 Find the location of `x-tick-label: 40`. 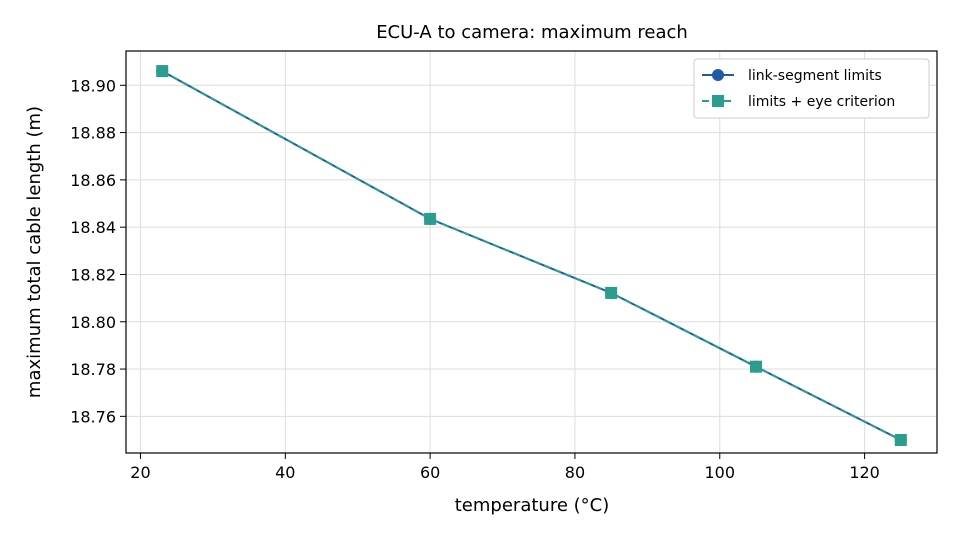

x-tick-label: 40 is located at coordinates (285, 472).